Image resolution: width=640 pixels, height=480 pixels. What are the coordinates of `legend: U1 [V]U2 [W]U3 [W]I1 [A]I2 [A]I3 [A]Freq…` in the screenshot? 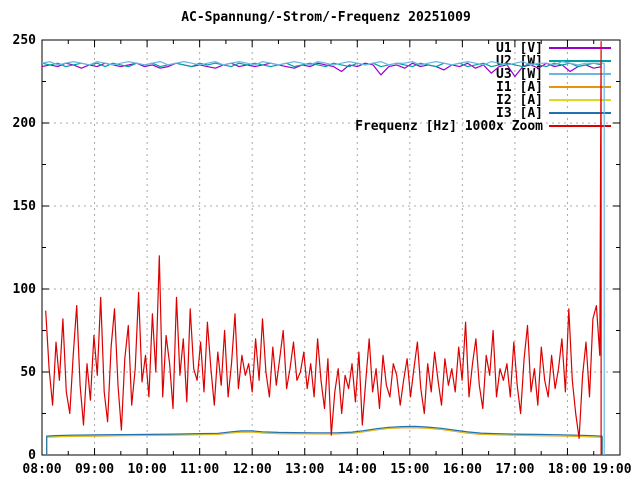 It's located at (483, 87).